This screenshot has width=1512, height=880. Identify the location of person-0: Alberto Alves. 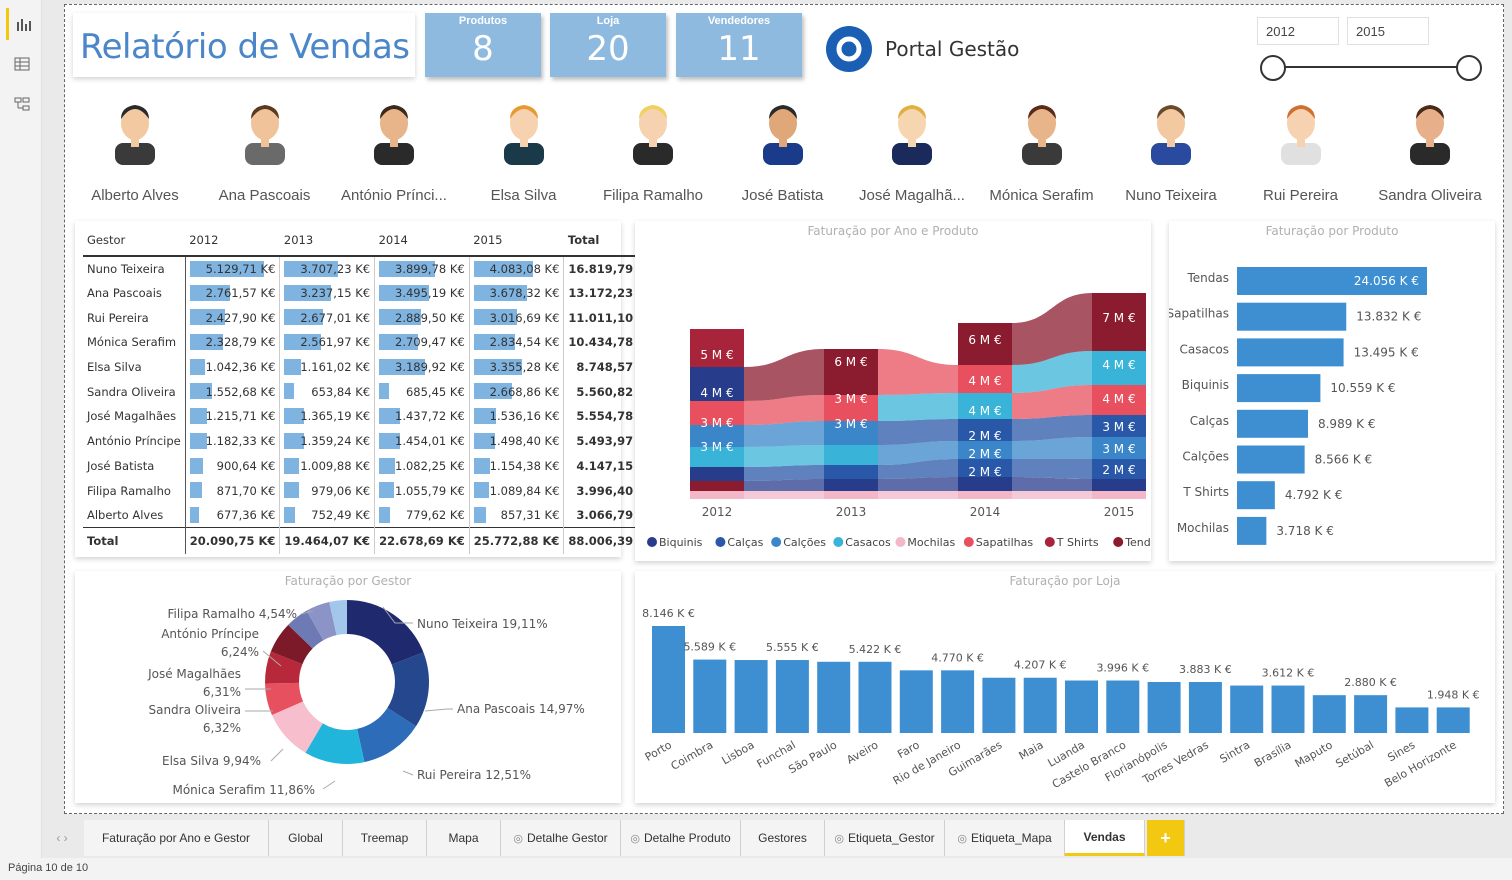
(135, 149).